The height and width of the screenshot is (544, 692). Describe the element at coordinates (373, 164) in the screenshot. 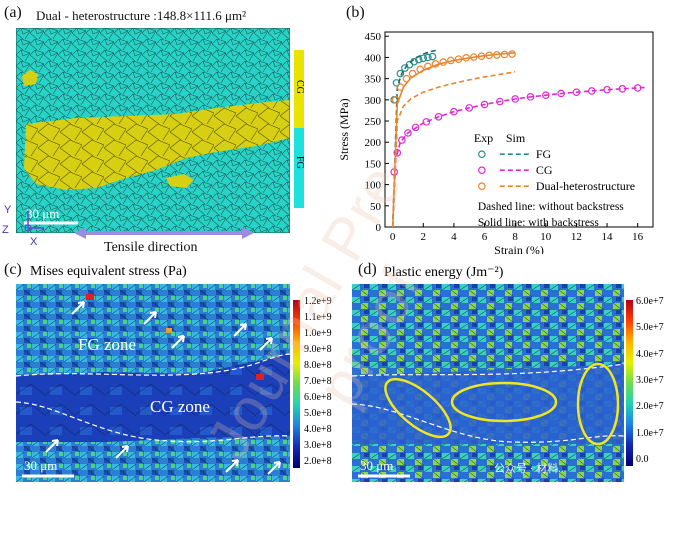

I see `y-tick-label: 150` at that location.